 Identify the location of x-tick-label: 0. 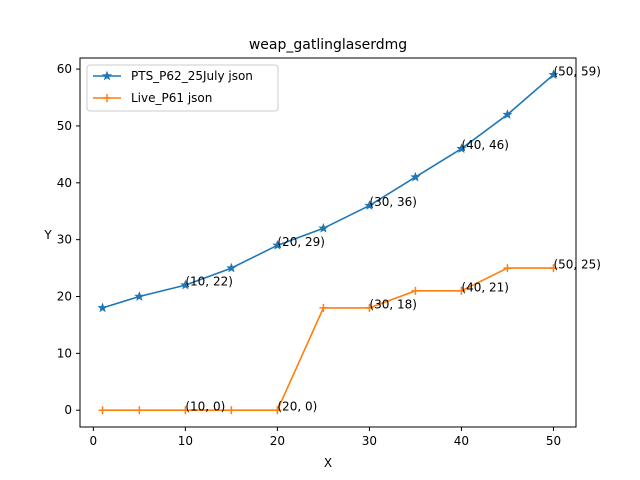
(94, 441).